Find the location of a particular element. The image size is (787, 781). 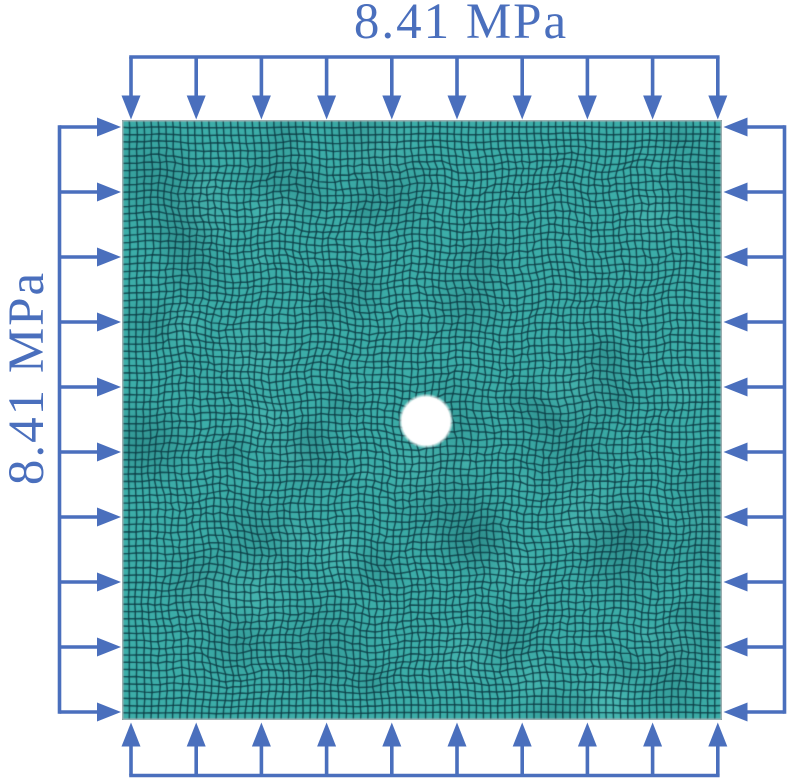

right-load-arrows is located at coordinates (755, 419).